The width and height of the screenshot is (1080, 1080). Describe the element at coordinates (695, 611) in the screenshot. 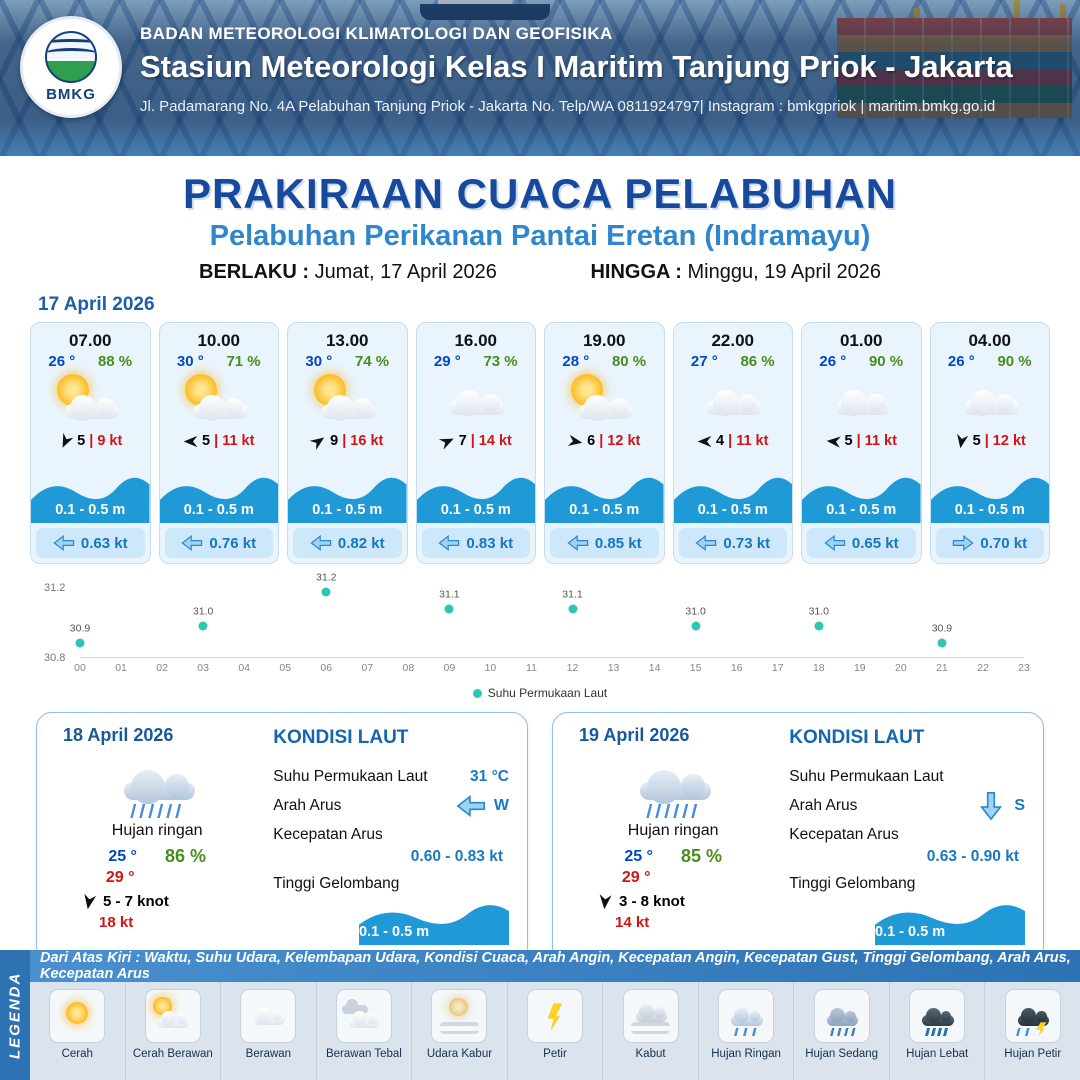

I see `sst-value-label: 31.0` at that location.